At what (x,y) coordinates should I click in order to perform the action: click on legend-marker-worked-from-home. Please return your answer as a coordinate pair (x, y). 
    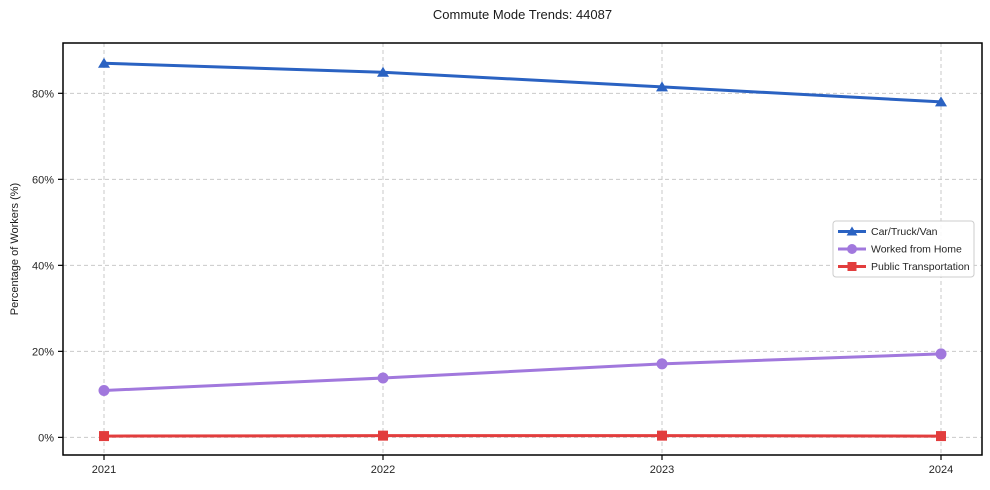
    Looking at the image, I should click on (852, 249).